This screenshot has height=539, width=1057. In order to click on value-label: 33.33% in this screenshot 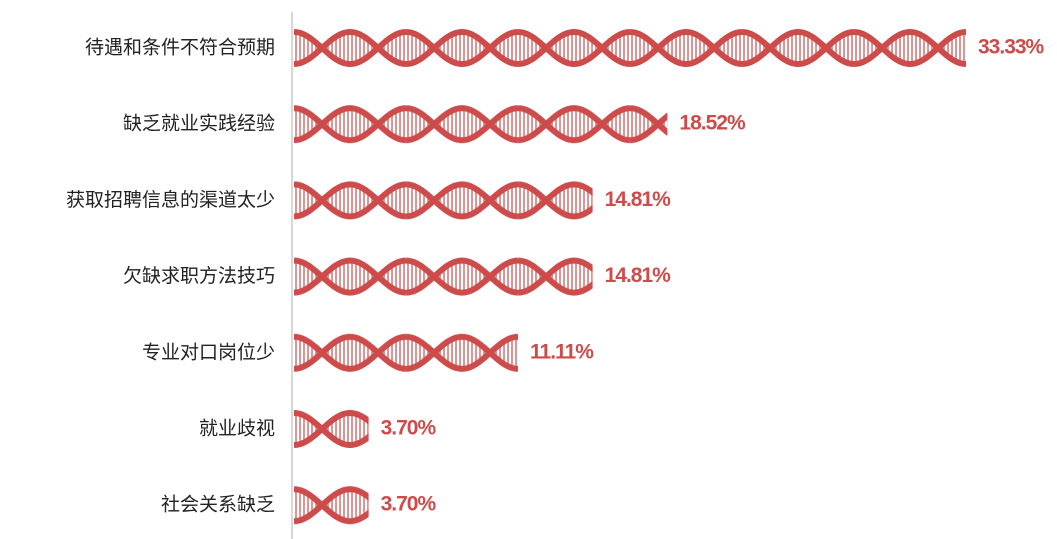, I will do `click(1011, 47)`.